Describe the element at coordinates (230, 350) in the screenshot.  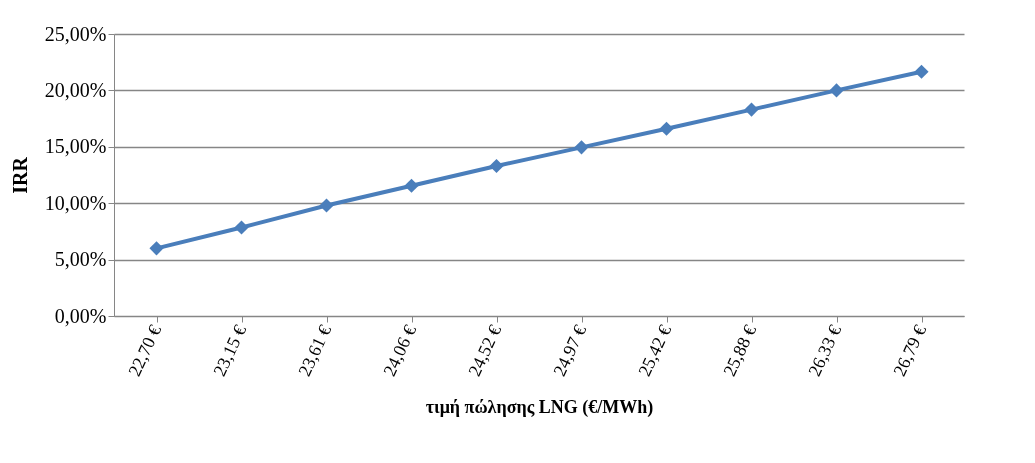
I see `x-tick-label: 23,15 €` at that location.